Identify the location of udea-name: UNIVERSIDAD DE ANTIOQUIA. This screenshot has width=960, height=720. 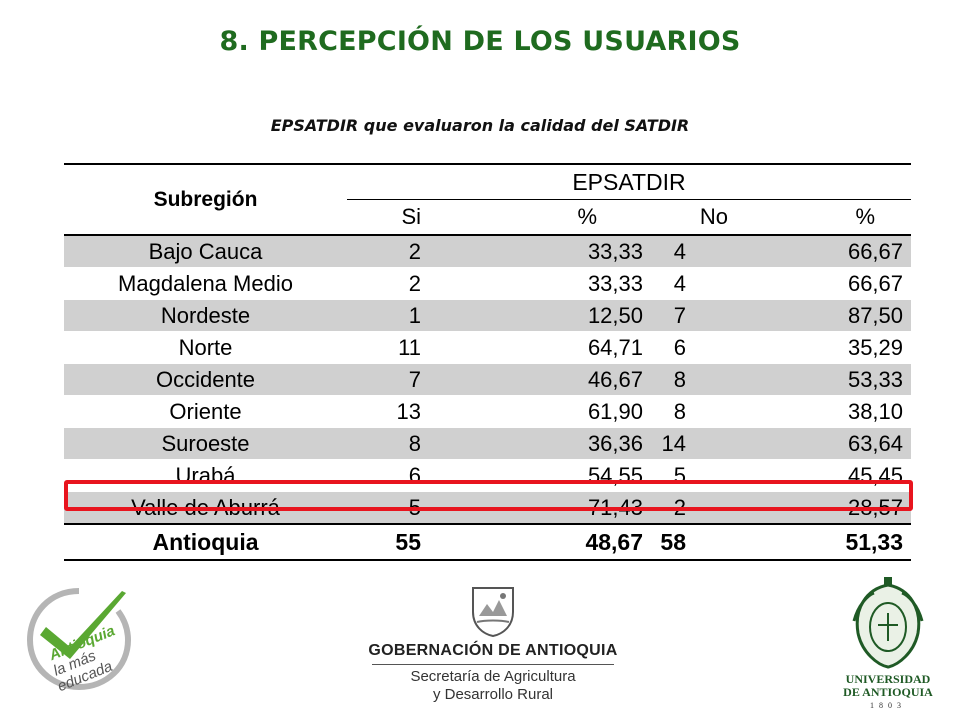
(888, 686).